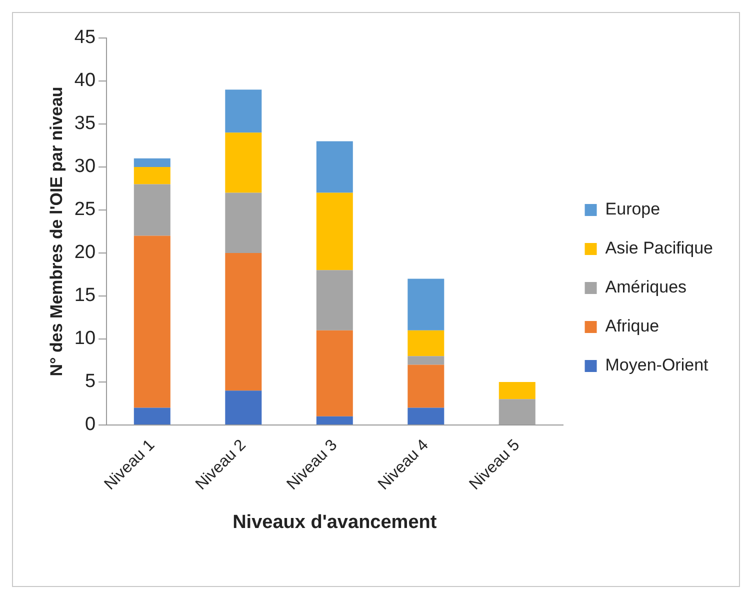 Image resolution: width=755 pixels, height=600 pixels. Describe the element at coordinates (657, 365) in the screenshot. I see `legend-label: Moyen-Orient` at that location.